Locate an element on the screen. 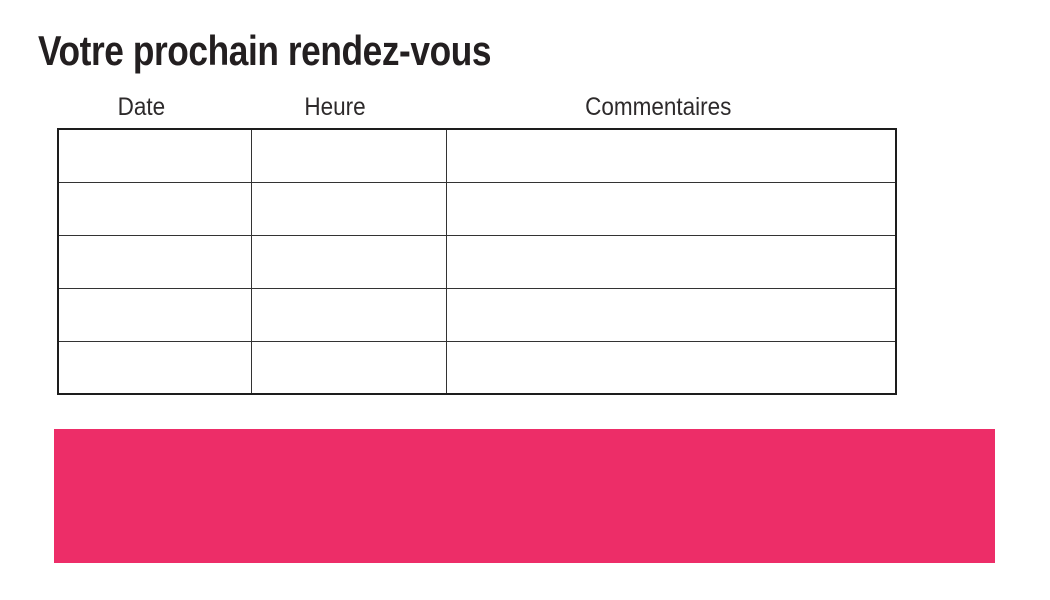 Image resolution: width=1050 pixels, height=600 pixels. column-header-commentaires: Commentaires is located at coordinates (658, 107).